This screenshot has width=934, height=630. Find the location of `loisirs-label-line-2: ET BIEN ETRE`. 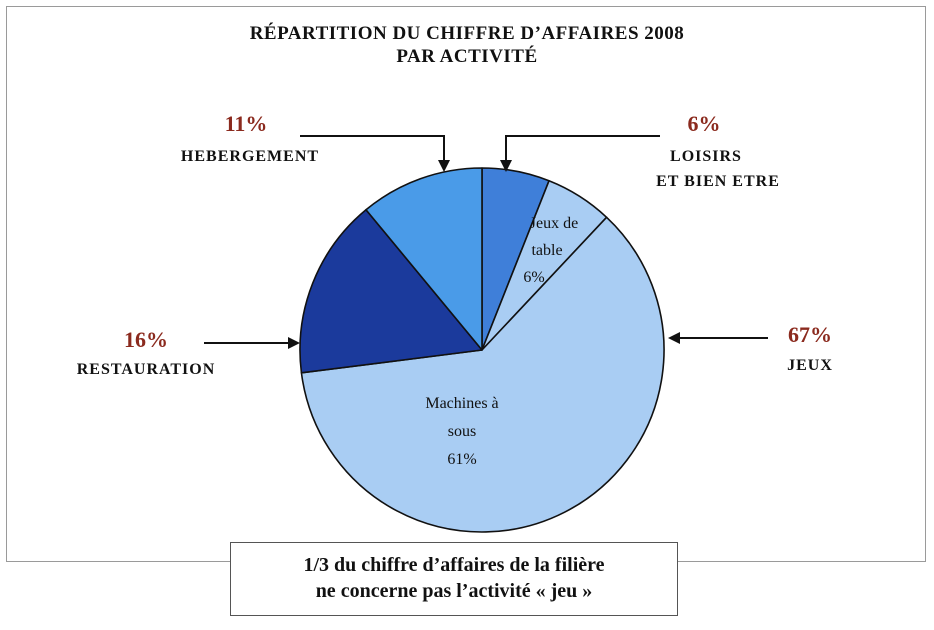

loisirs-label-line-2: ET BIEN ETRE is located at coordinates (718, 181).